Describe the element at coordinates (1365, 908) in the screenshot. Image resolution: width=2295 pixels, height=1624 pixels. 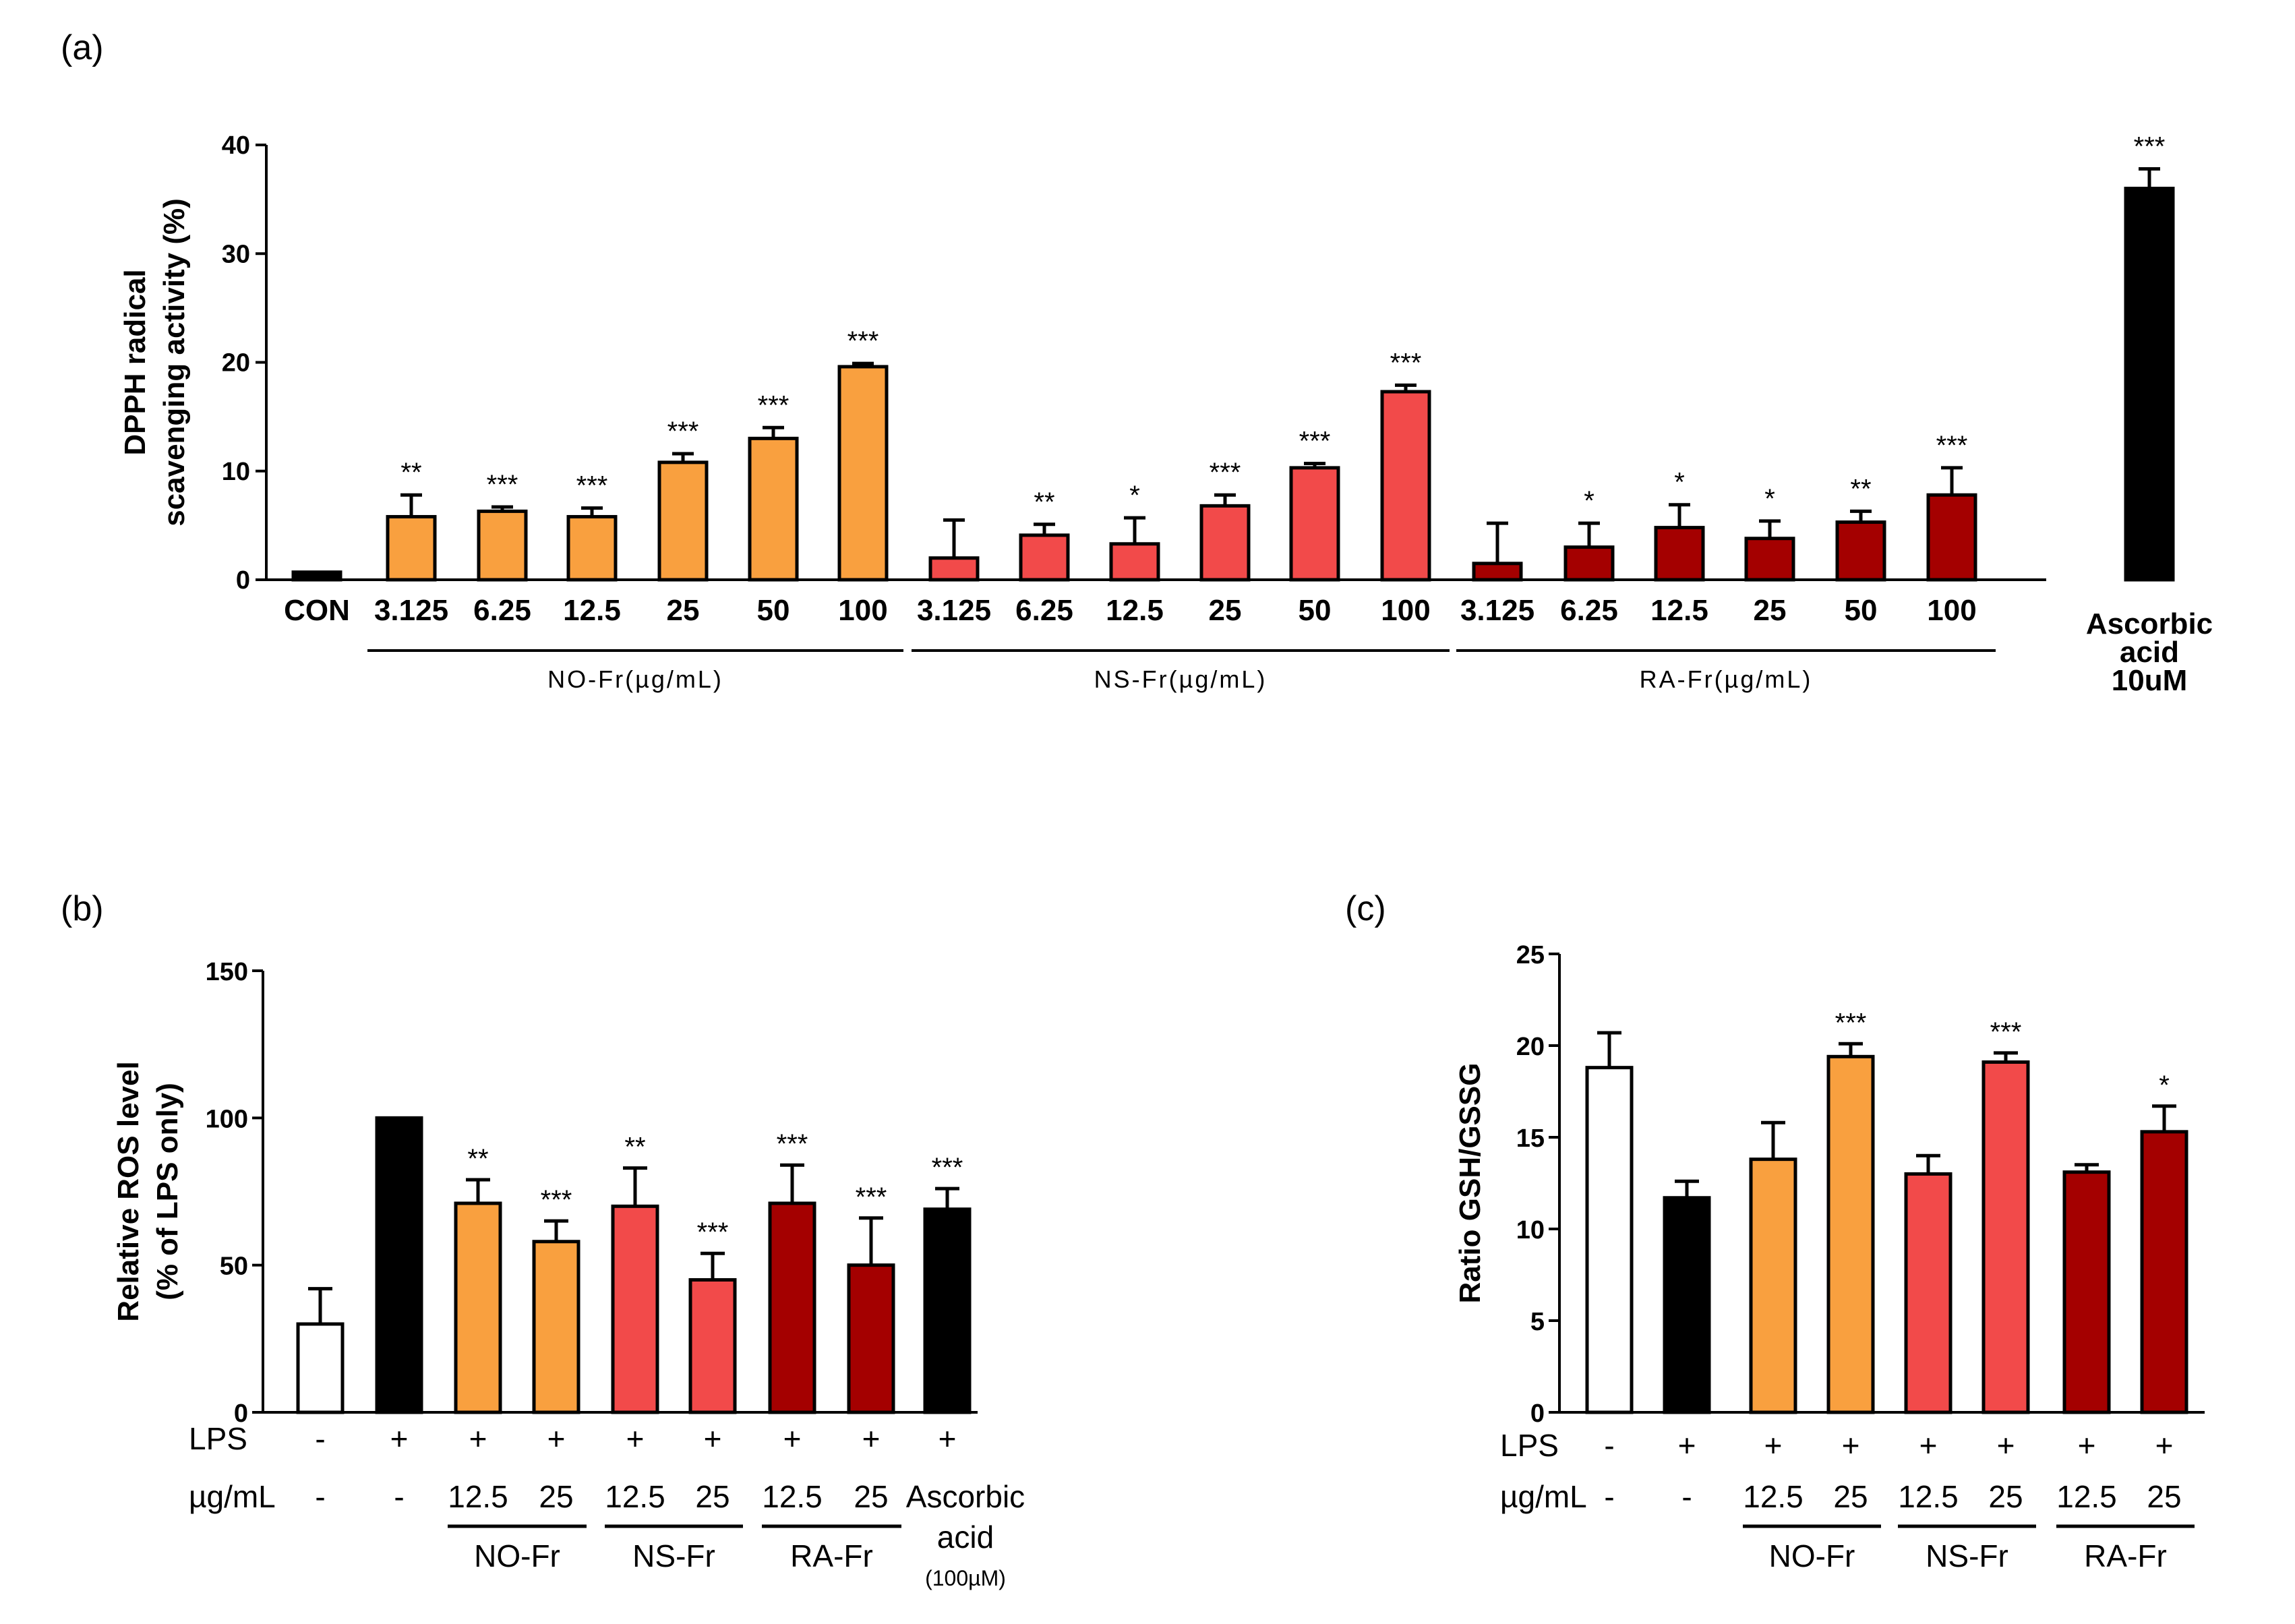
I see `panel-label-c: (c)` at that location.